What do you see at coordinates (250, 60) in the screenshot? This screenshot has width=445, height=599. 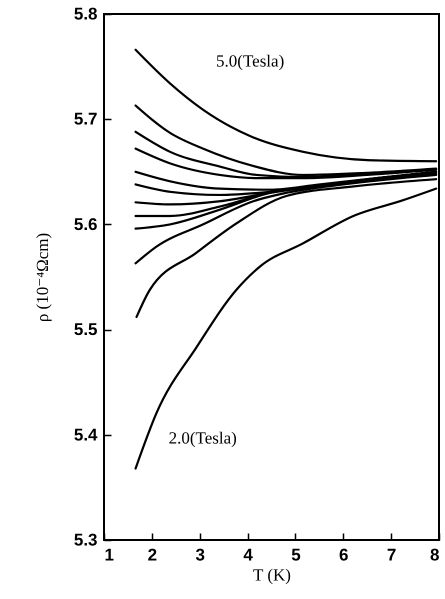 I see `text: 5.0(Tesla)` at bounding box center [250, 60].